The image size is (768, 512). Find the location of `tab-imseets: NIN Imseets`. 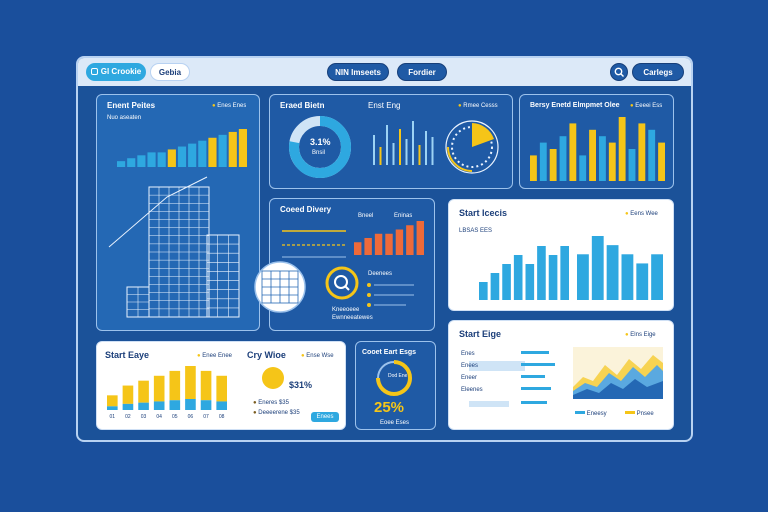

tab-imseets: NIN Imseets is located at coordinates (358, 72).